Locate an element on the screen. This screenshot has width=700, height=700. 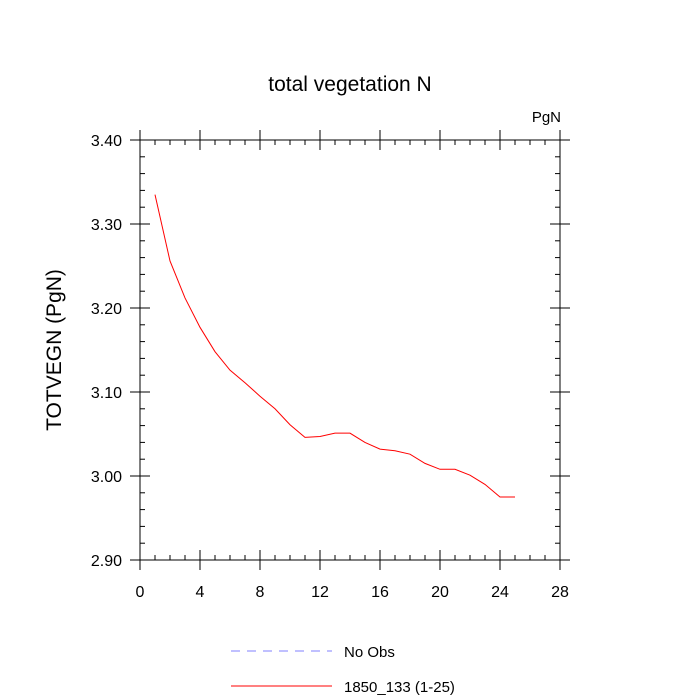
legend-label-0: No Obs is located at coordinates (369, 652).